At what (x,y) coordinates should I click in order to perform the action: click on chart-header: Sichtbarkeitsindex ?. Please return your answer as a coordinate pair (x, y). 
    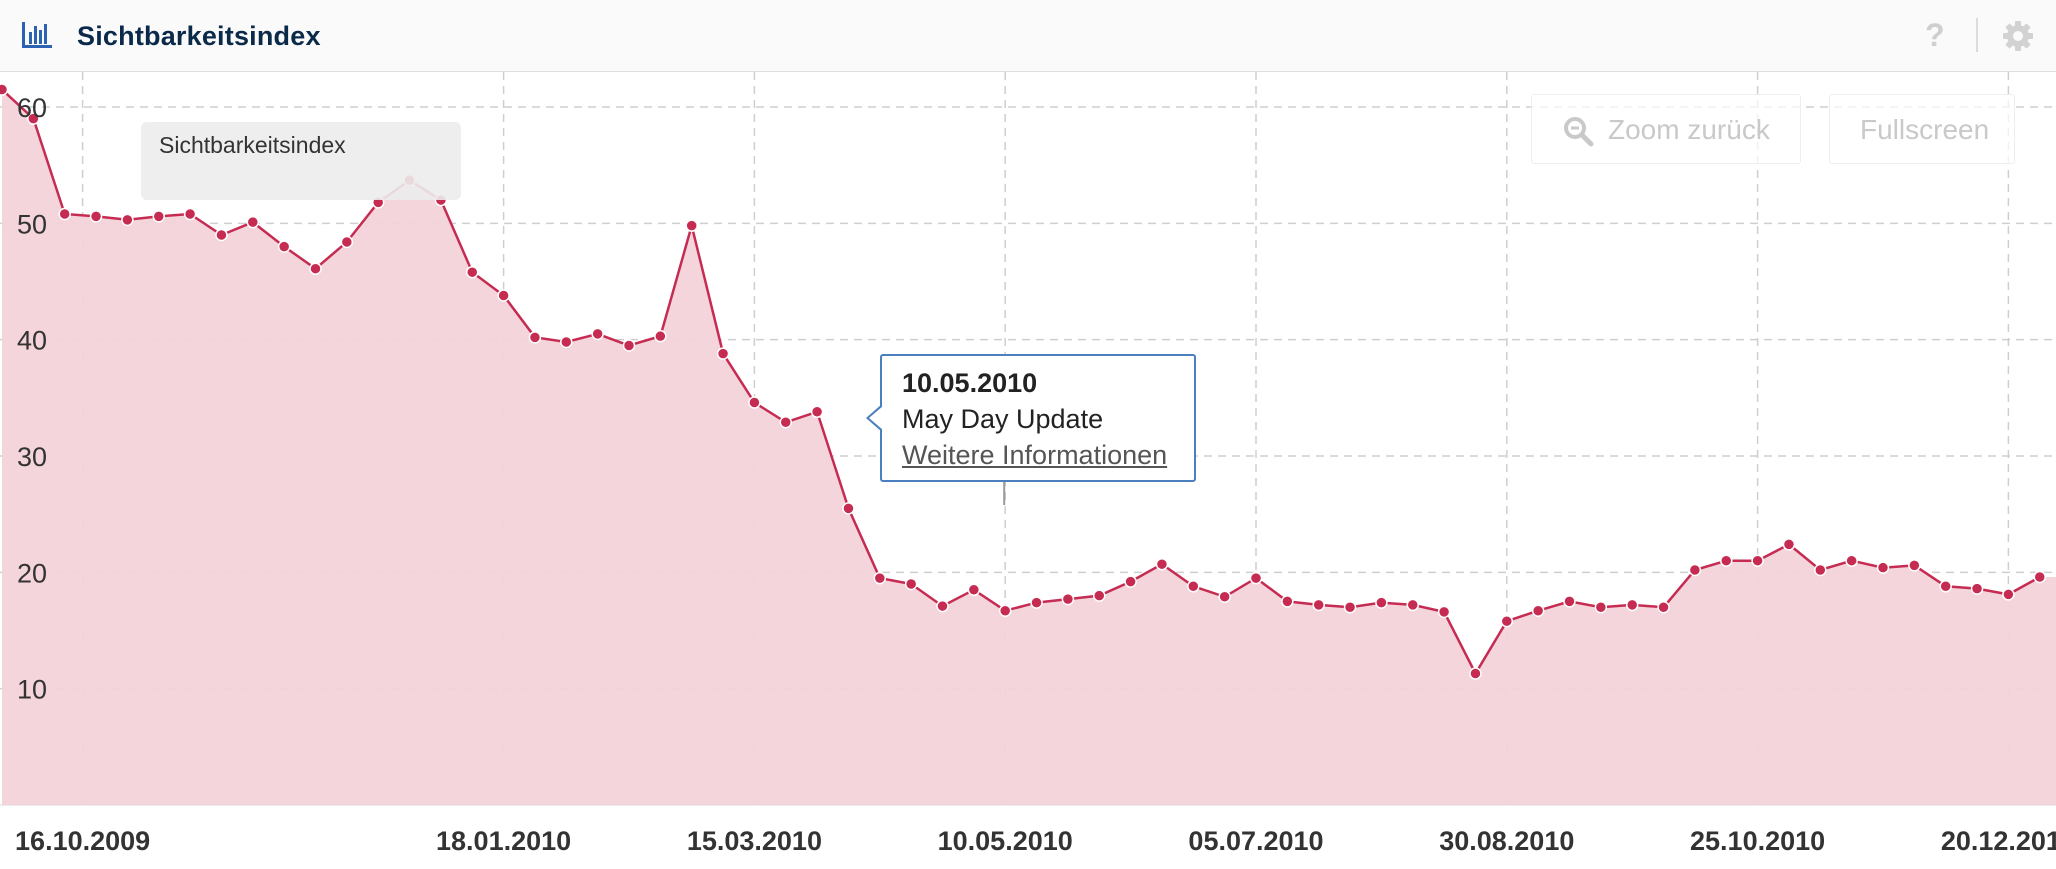
    Looking at the image, I should click on (1028, 36).